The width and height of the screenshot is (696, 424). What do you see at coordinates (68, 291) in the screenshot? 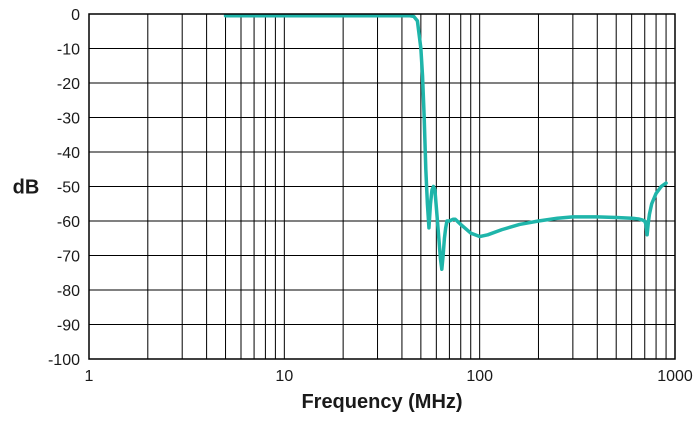
I see `y-tick-label: -80` at bounding box center [68, 291].